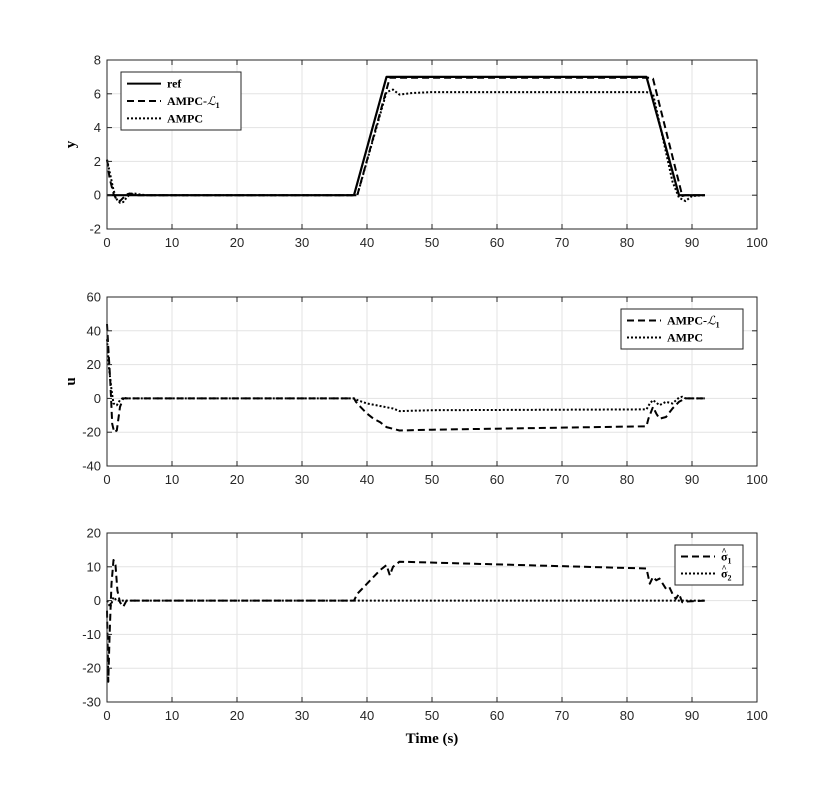 Image resolution: width=830 pixels, height=790 pixels. Describe the element at coordinates (94, 330) in the screenshot. I see `y-tick-label: 40` at that location.